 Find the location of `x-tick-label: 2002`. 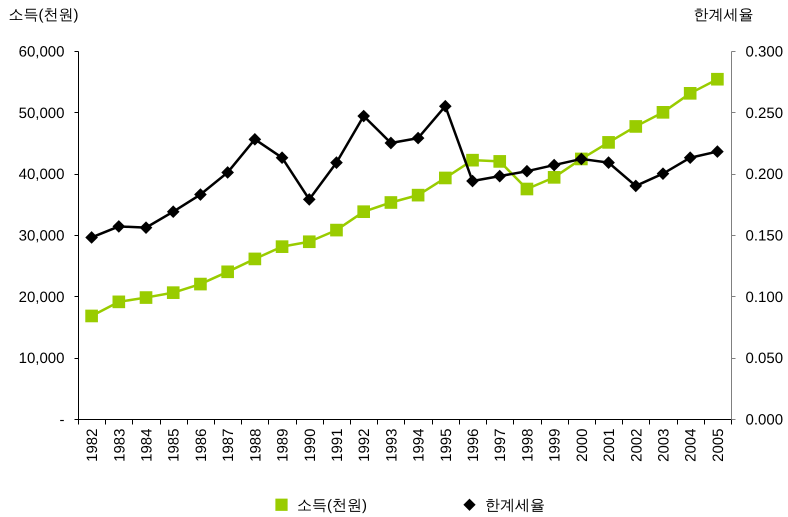

x-tick-label: 2002 is located at coordinates (637, 445).